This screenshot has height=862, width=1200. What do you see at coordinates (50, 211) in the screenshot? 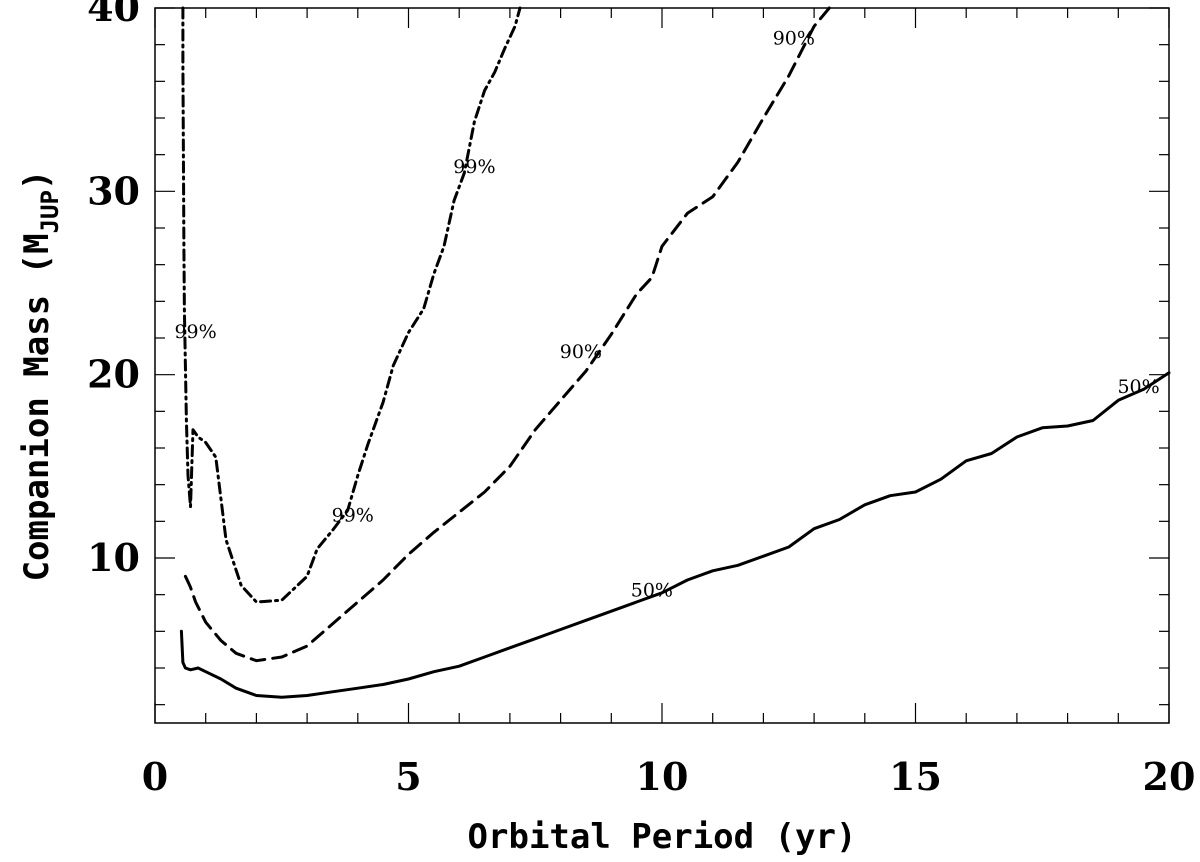
I see `y-axis-title-subscript: JUP` at bounding box center [50, 211].